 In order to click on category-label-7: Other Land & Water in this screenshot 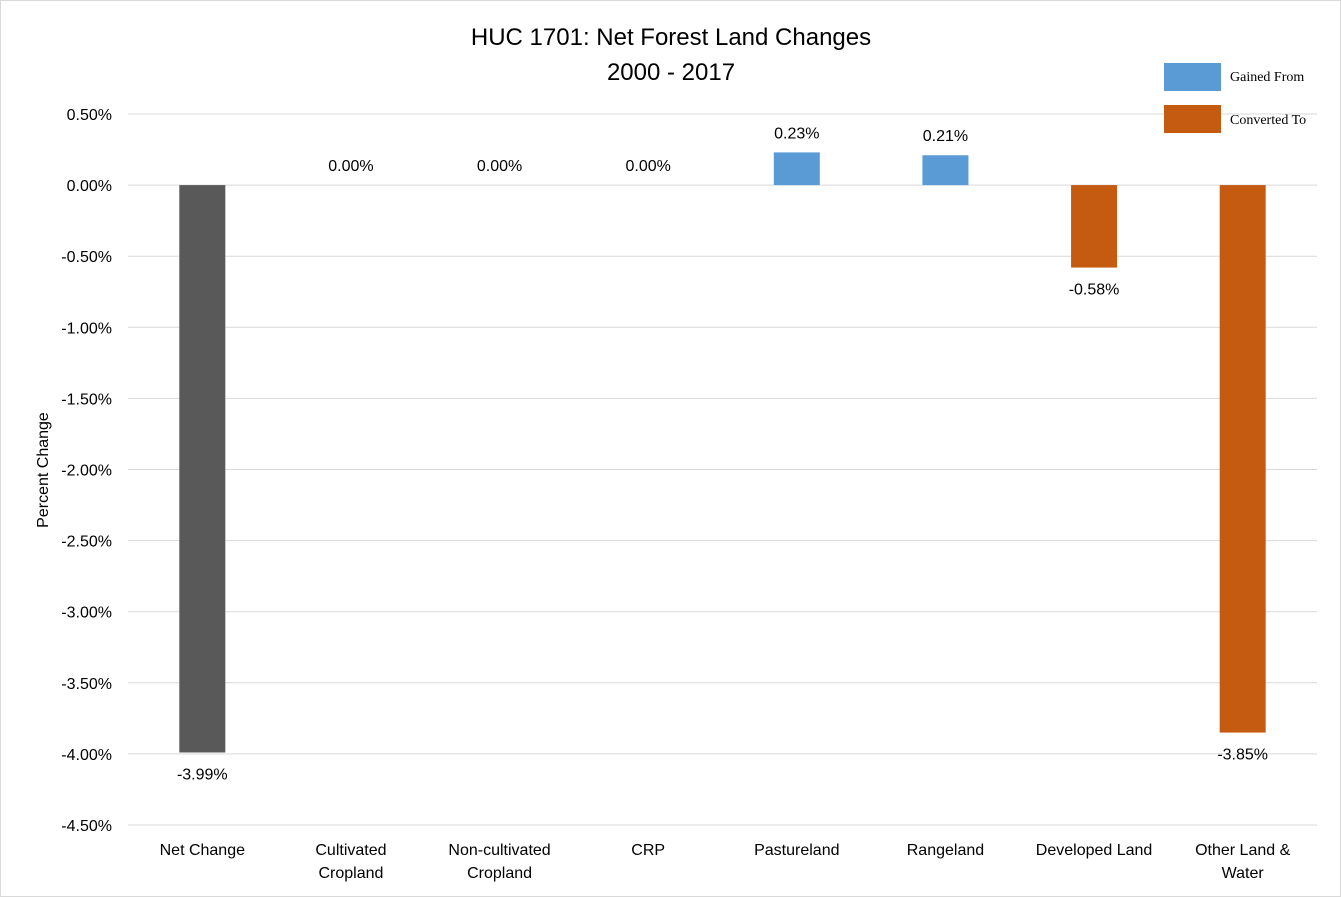, I will do `click(1243, 862)`.